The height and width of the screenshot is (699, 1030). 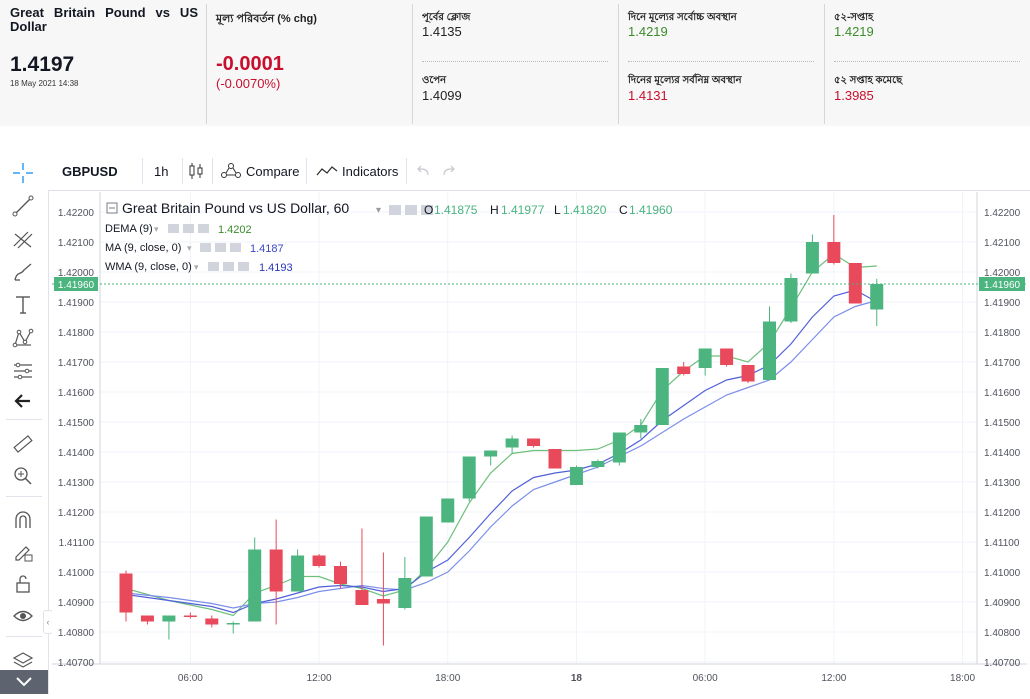 I want to click on wma-value: 1.4193, so click(x=276, y=268).